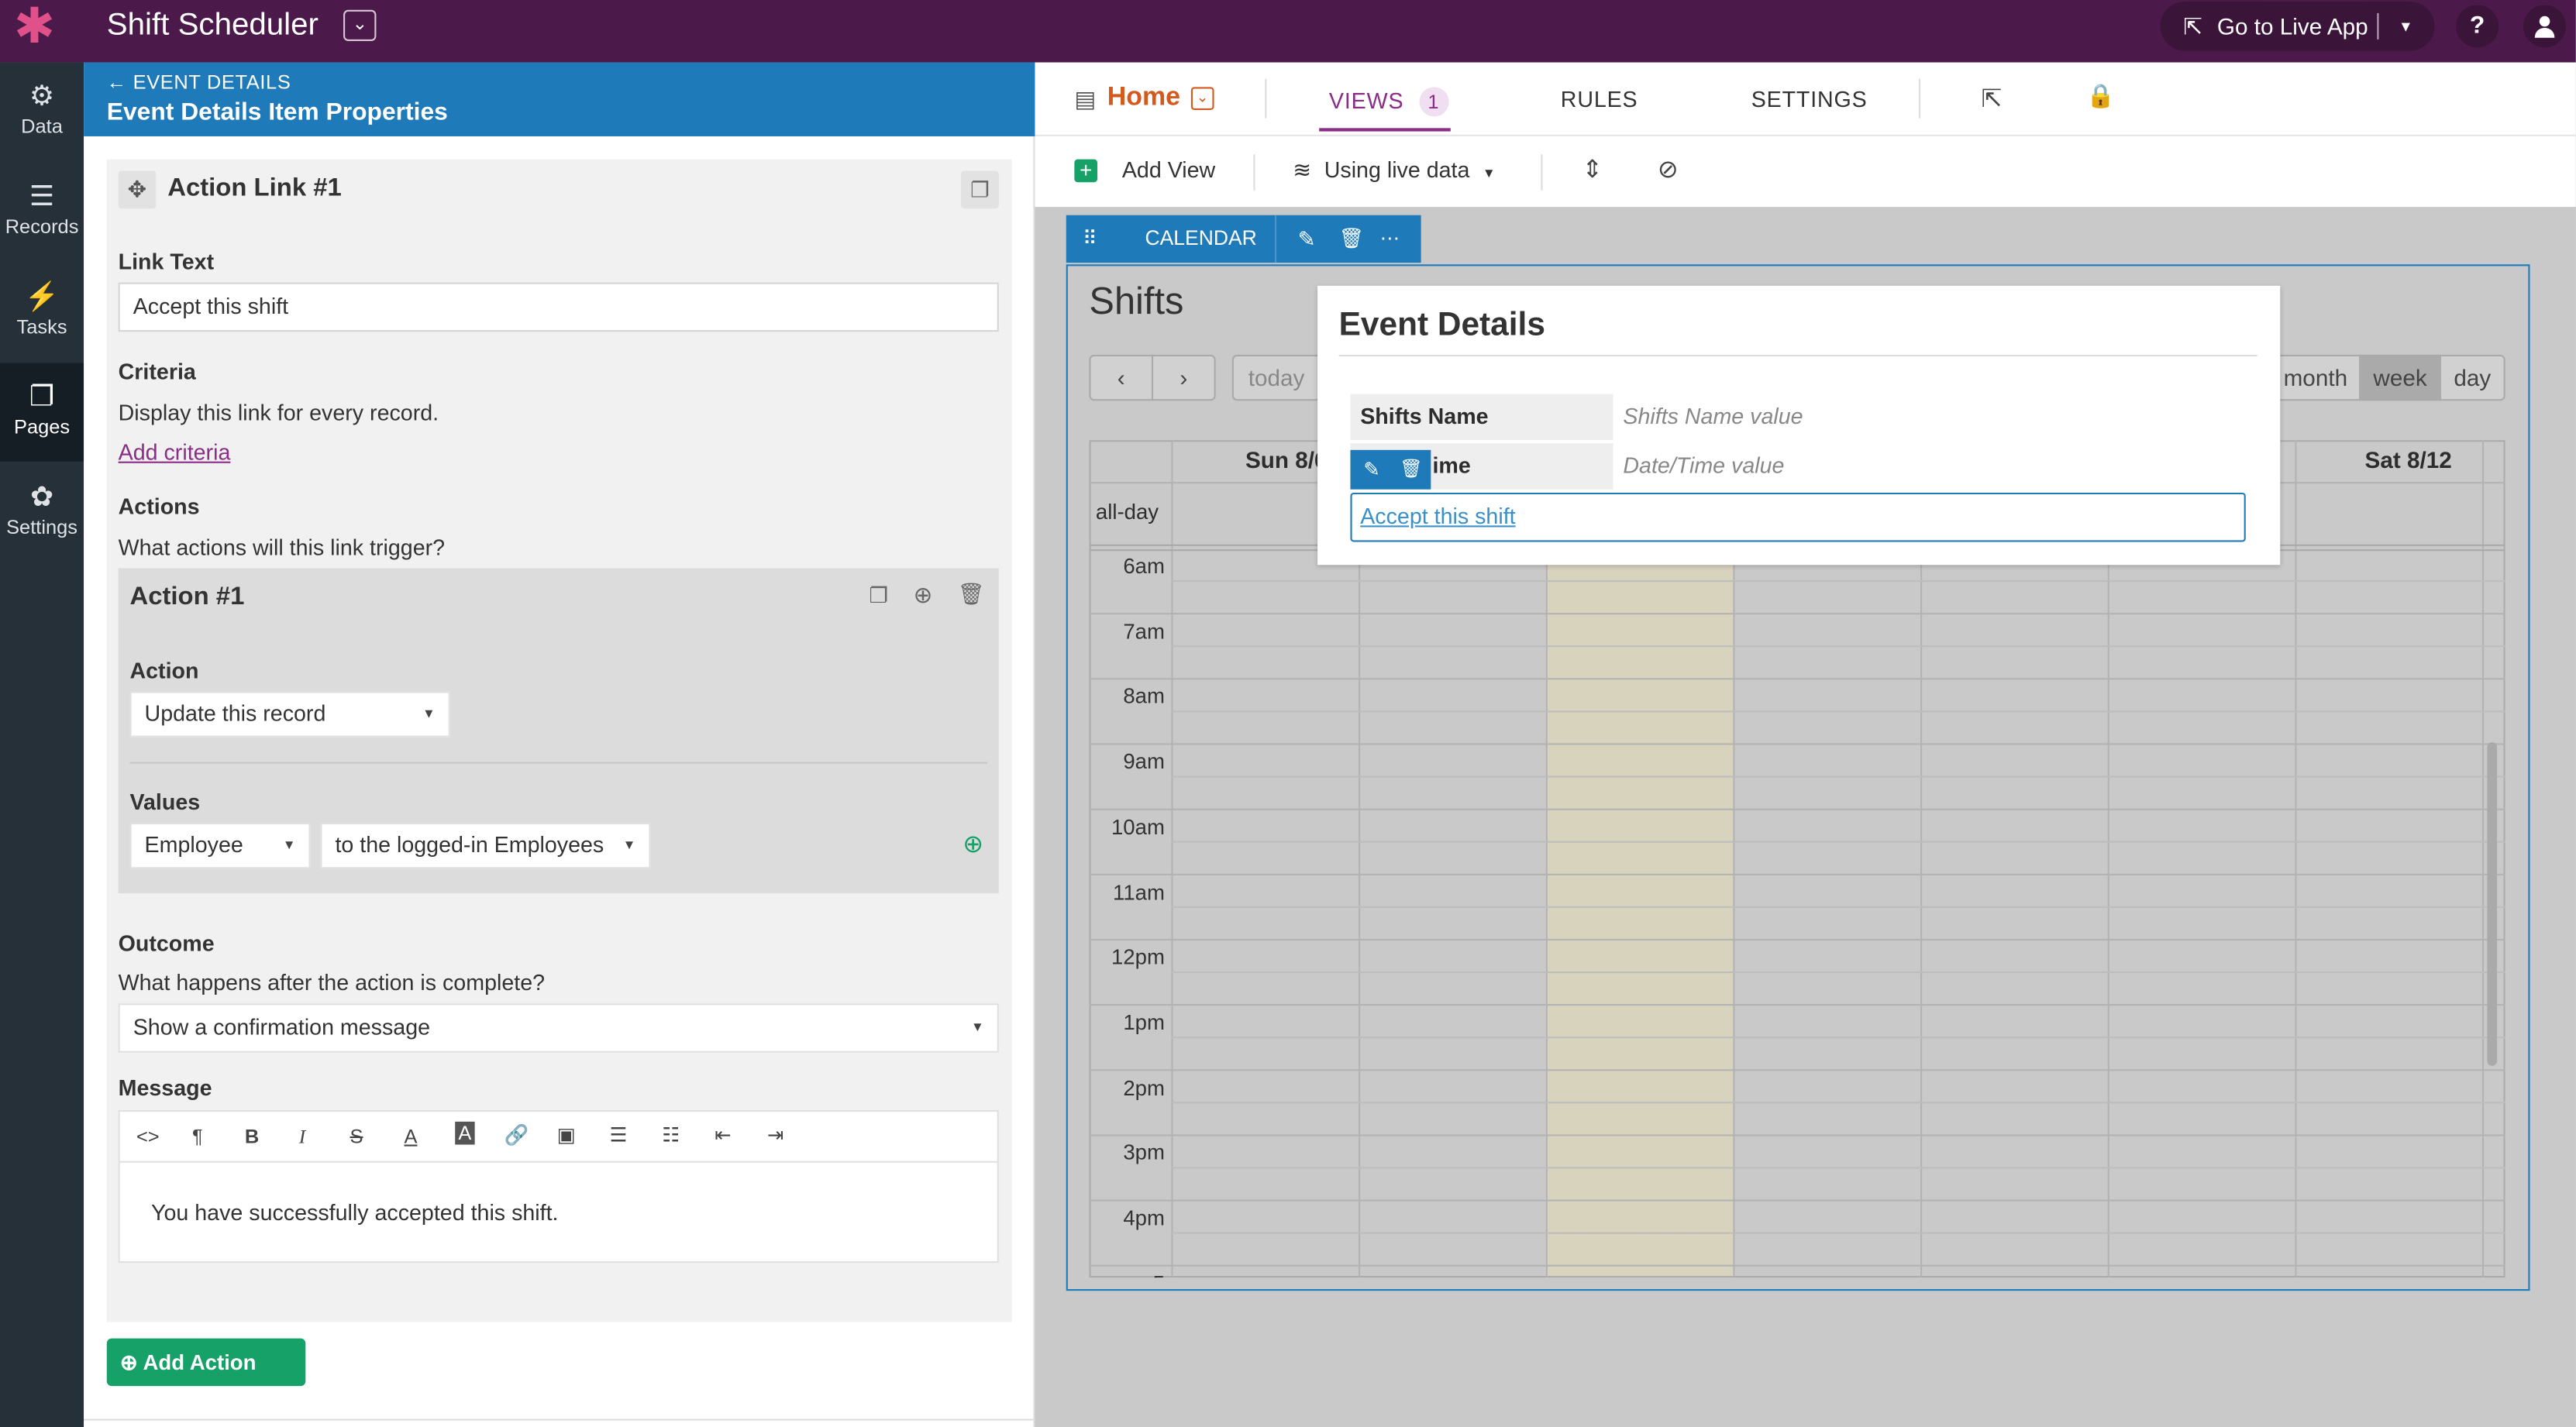  Describe the element at coordinates (1089, 238) in the screenshot. I see `drag-handle-icon: ⠿` at that location.